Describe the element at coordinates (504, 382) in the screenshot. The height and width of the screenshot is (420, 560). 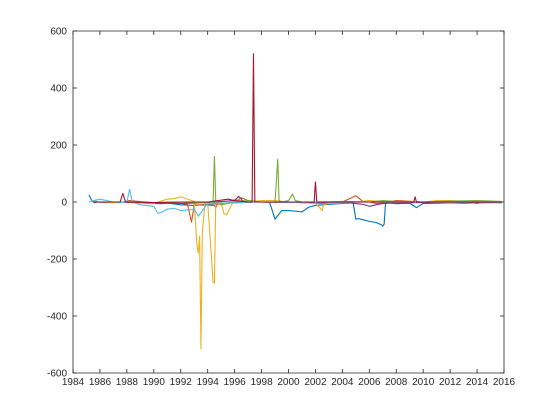
I see `x-tick-label: 2016` at that location.